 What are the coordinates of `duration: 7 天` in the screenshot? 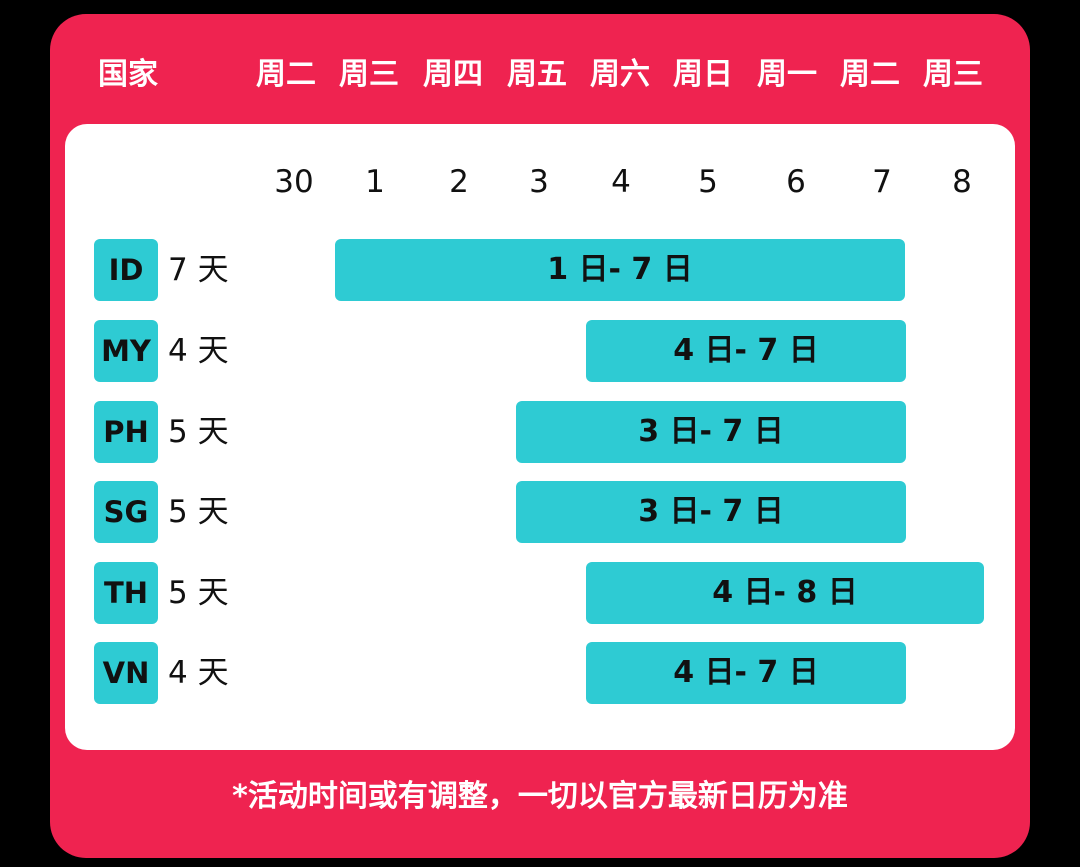 It's located at (198, 270).